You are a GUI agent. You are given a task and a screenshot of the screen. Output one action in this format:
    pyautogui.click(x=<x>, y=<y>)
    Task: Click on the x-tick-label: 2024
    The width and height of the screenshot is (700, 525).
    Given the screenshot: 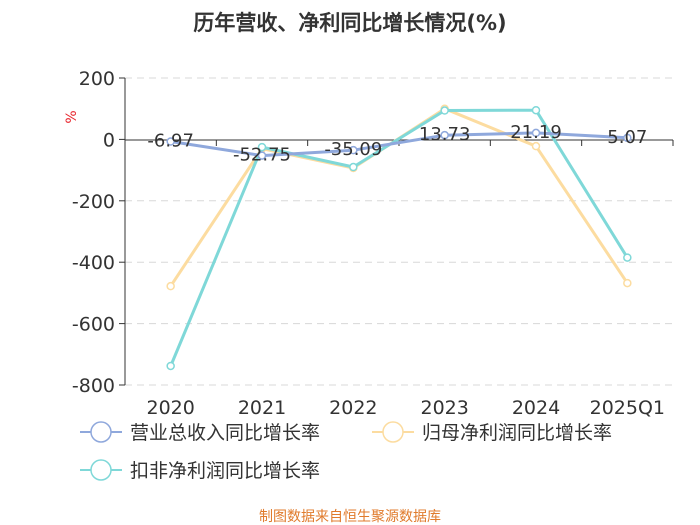 What is the action you would take?
    pyautogui.click(x=536, y=408)
    